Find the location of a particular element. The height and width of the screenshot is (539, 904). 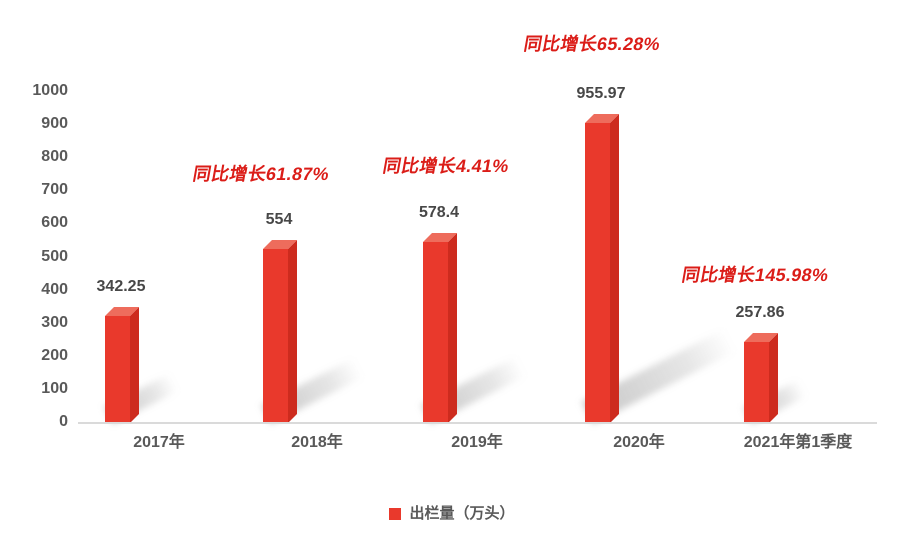

growth-annotation: 同比增长61.87% is located at coordinates (261, 174).